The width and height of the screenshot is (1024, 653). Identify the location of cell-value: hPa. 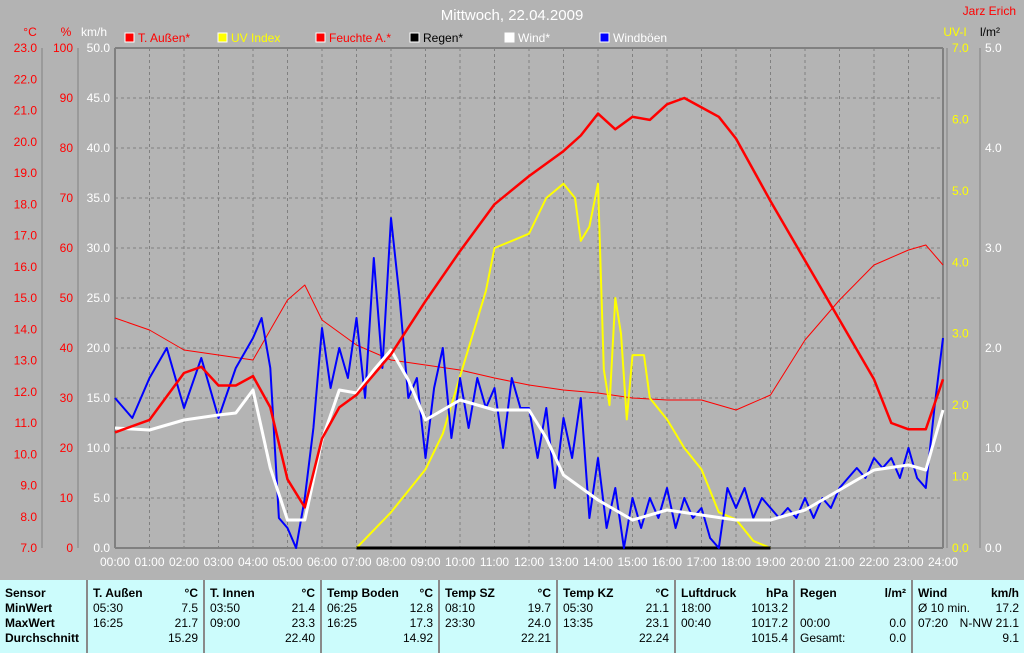
(776, 593).